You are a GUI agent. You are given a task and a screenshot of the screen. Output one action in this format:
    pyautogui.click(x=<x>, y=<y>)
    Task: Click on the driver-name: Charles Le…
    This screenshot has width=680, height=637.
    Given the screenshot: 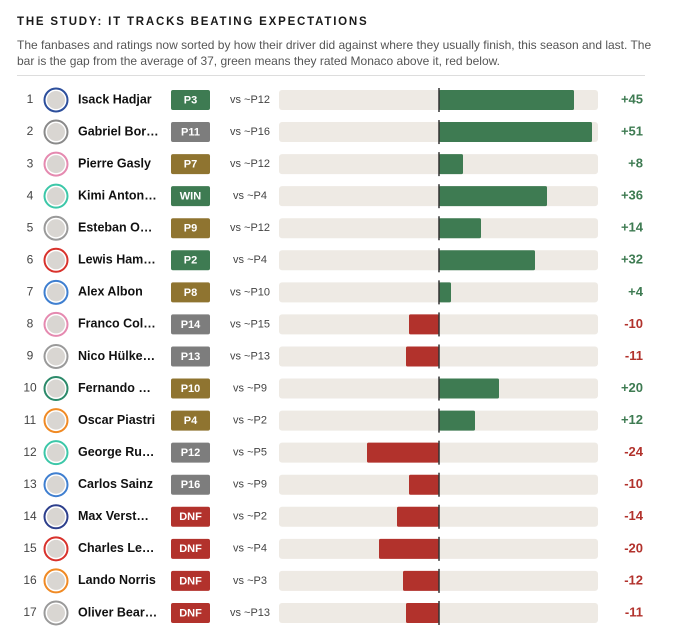 What is the action you would take?
    pyautogui.click(x=116, y=548)
    